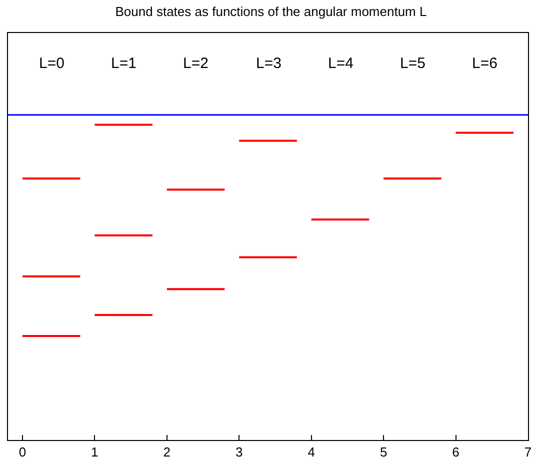 The image size is (542, 468). I want to click on x-tick-label: 4, so click(311, 452).